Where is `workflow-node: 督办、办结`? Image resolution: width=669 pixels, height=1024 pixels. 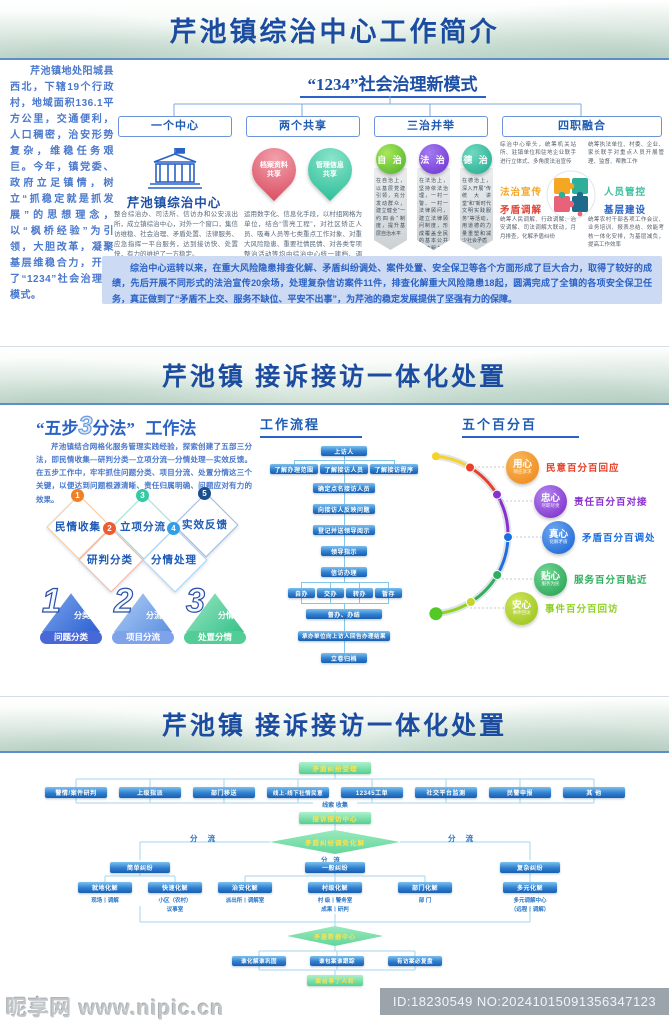
workflow-node: 督办、办结 is located at coordinates (344, 614).